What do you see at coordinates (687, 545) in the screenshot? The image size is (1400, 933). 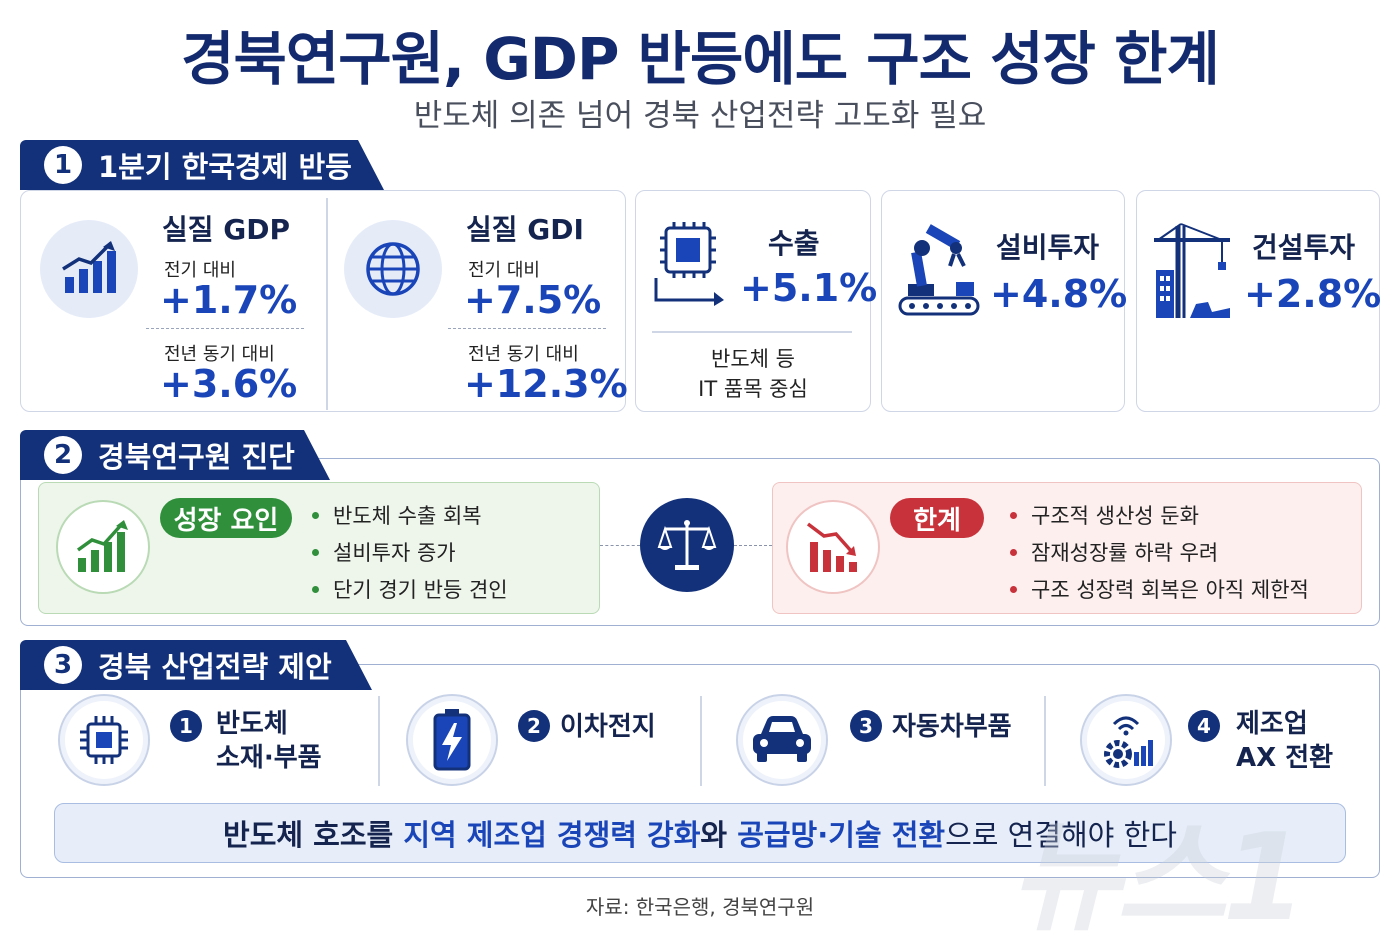 I see `scale-icon` at bounding box center [687, 545].